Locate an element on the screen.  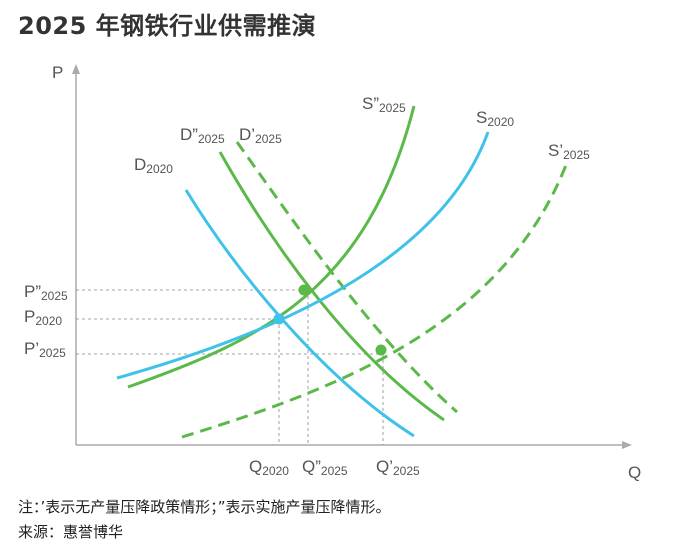
source-note: 来源：惠誉博华 is located at coordinates (71, 532).